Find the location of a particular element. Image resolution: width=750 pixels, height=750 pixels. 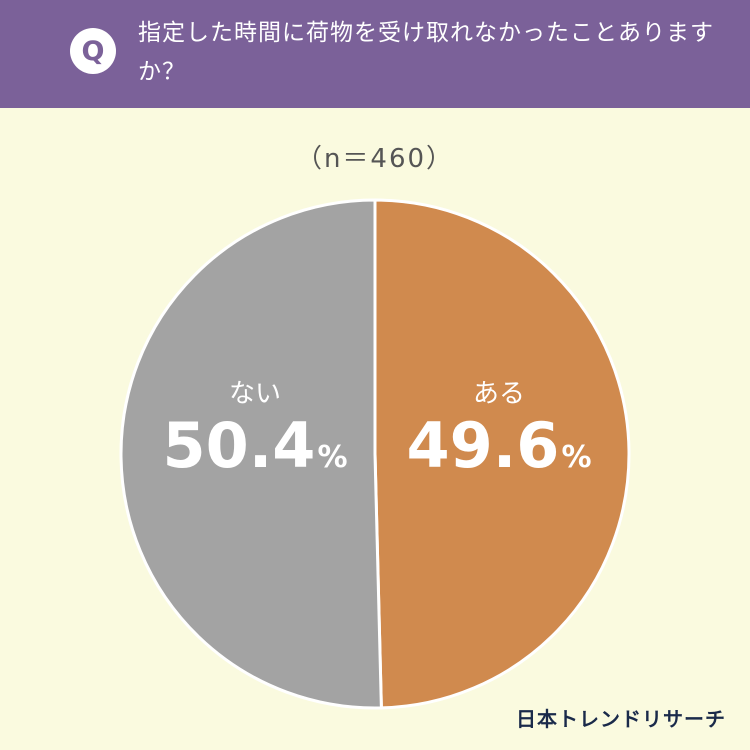

slice-value-nai-unit: % is located at coordinates (332, 457).